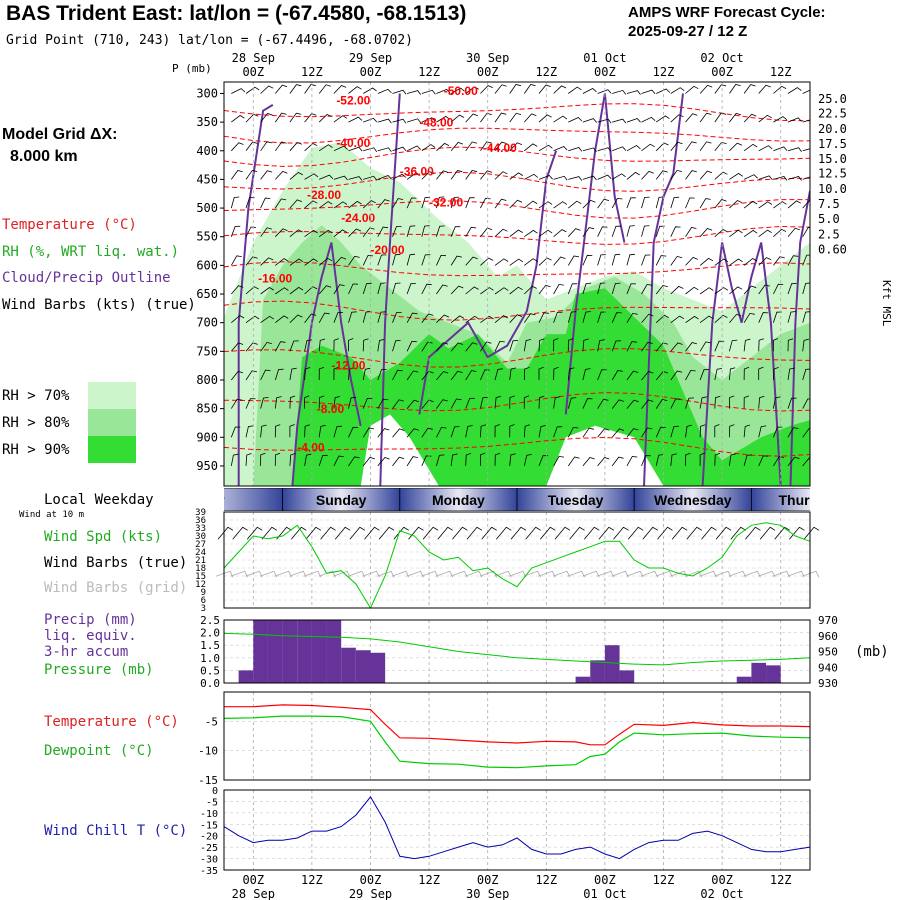 Image resolution: width=900 pixels, height=900 pixels. I want to click on bottom-date-label: 02 Oct, so click(721, 893).